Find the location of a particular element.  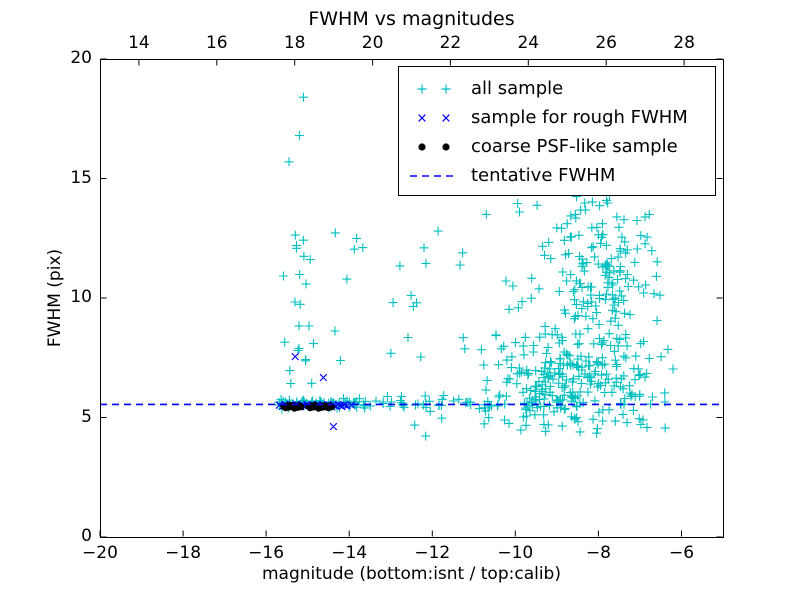

dashed-line-icon is located at coordinates (434, 176).